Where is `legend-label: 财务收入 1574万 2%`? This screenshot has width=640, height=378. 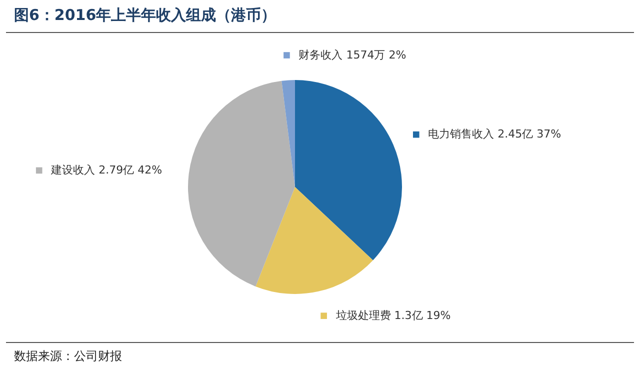
legend-label: 财务收入 1574万 2% is located at coordinates (352, 55).